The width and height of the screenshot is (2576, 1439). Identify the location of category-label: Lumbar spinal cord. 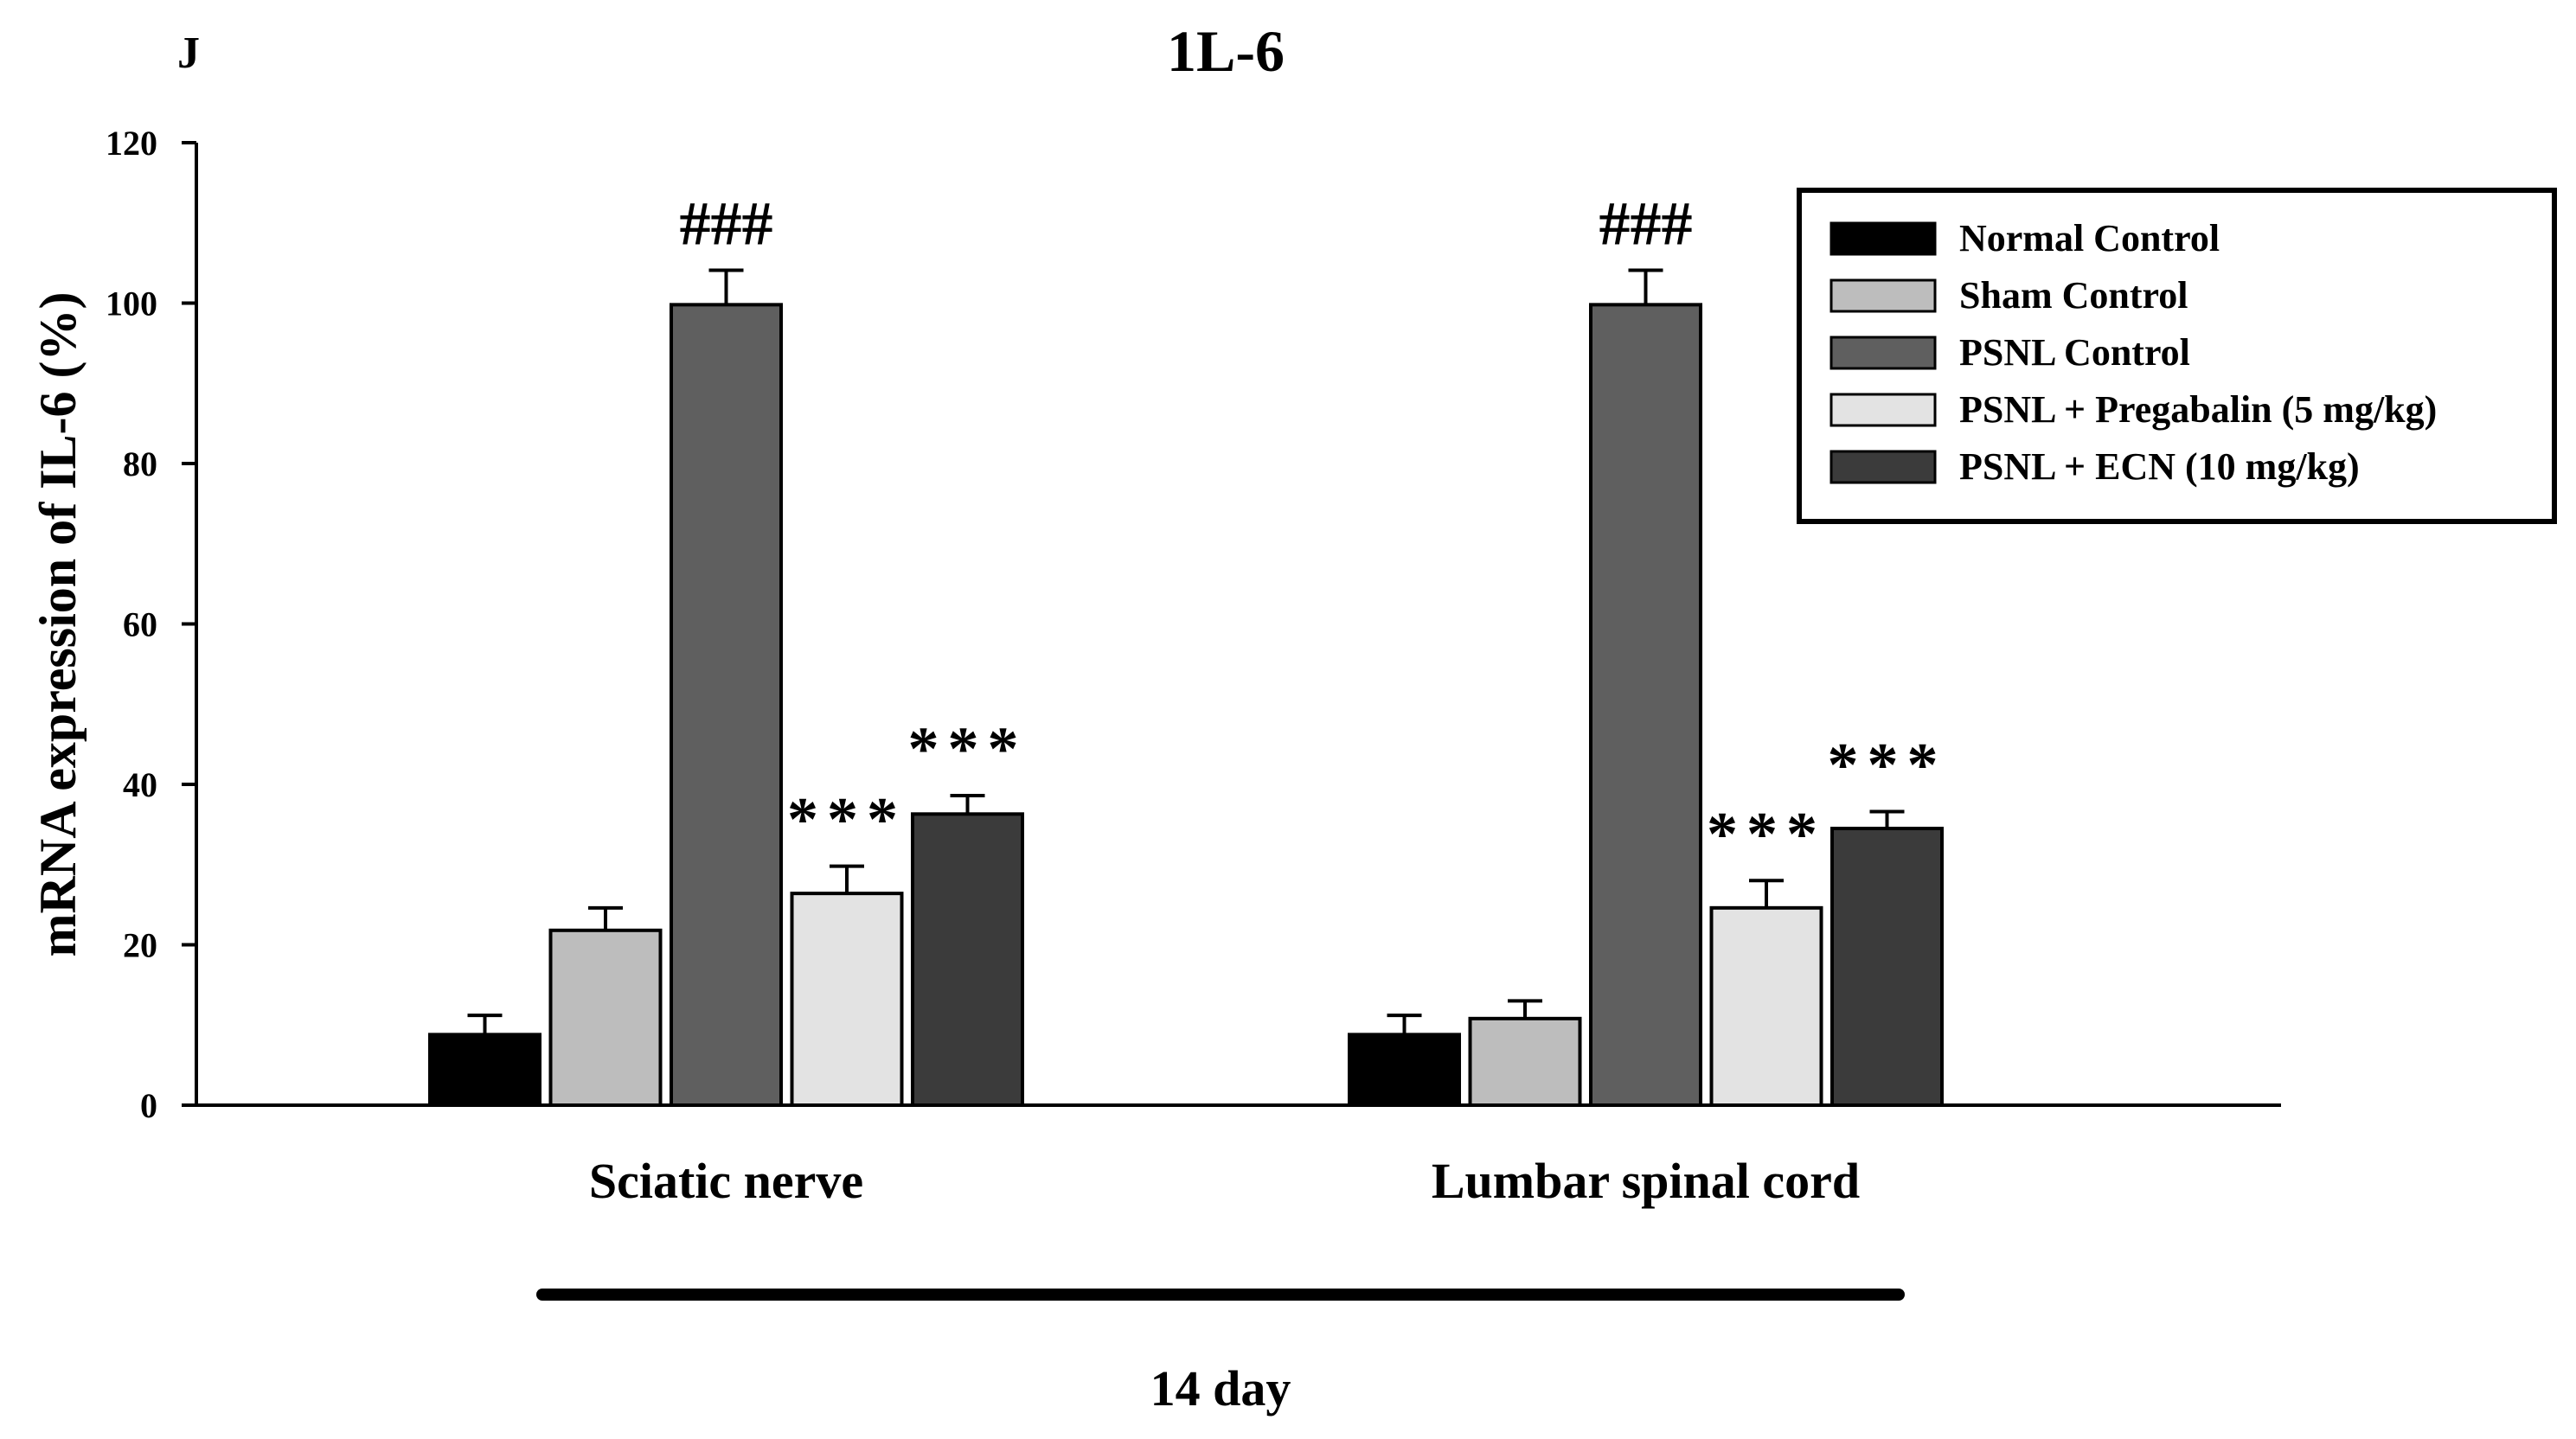
(1646, 1181).